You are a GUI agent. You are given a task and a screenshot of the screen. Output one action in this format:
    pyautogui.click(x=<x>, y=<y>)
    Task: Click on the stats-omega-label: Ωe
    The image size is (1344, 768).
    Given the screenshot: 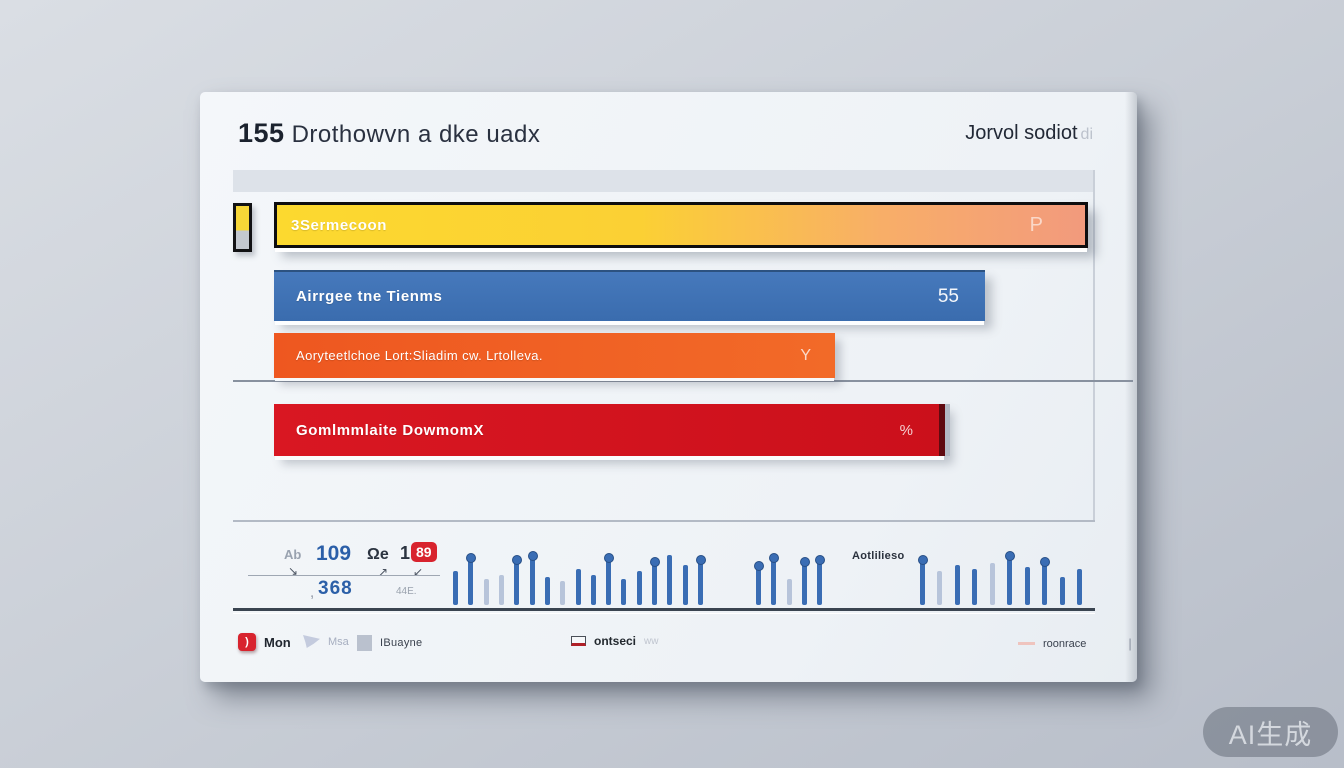 What is the action you would take?
    pyautogui.click(x=378, y=554)
    